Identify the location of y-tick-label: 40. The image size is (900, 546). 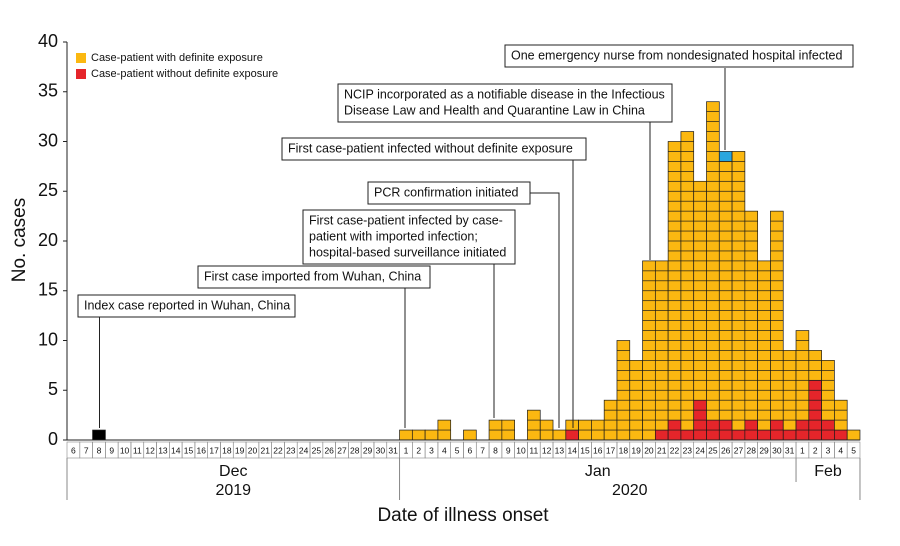
(48, 41).